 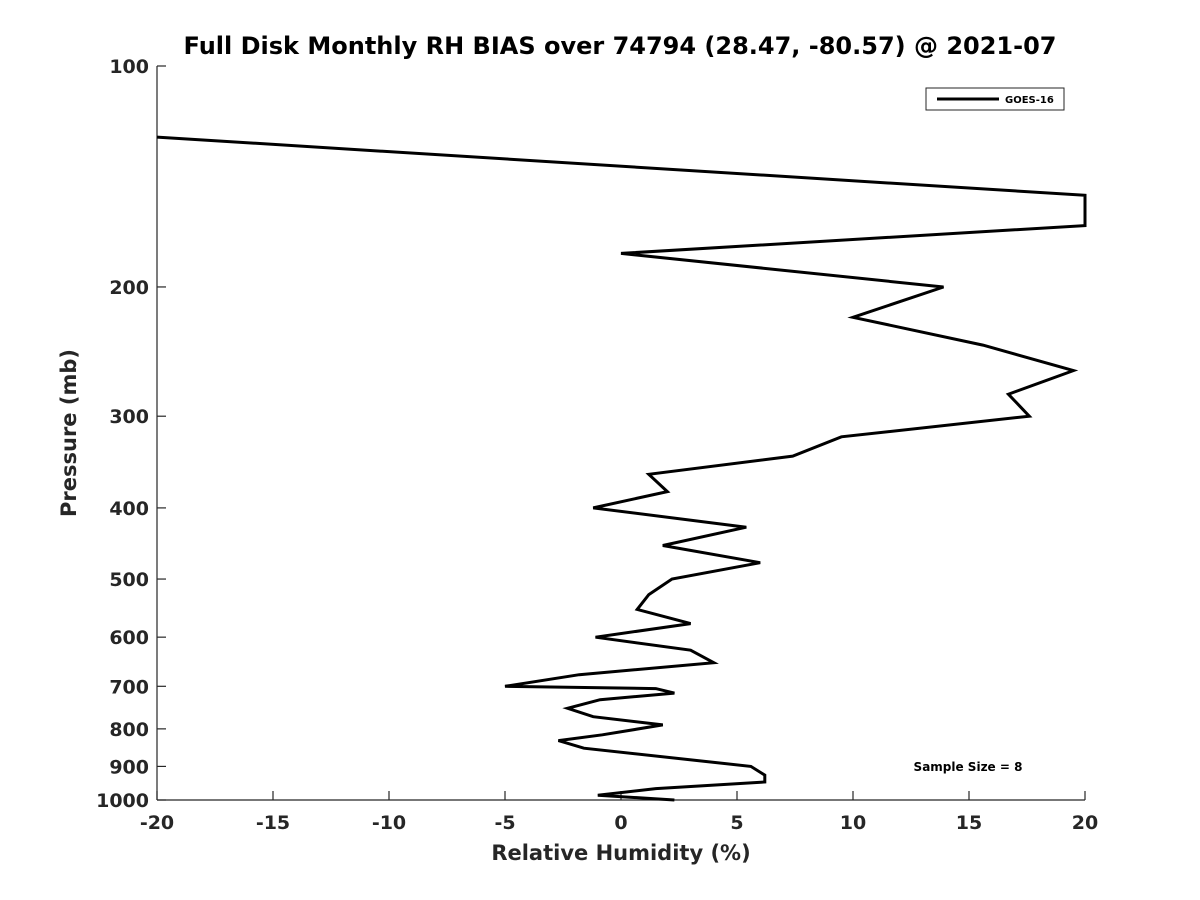 I want to click on y-tick-label: 700, so click(x=129, y=687).